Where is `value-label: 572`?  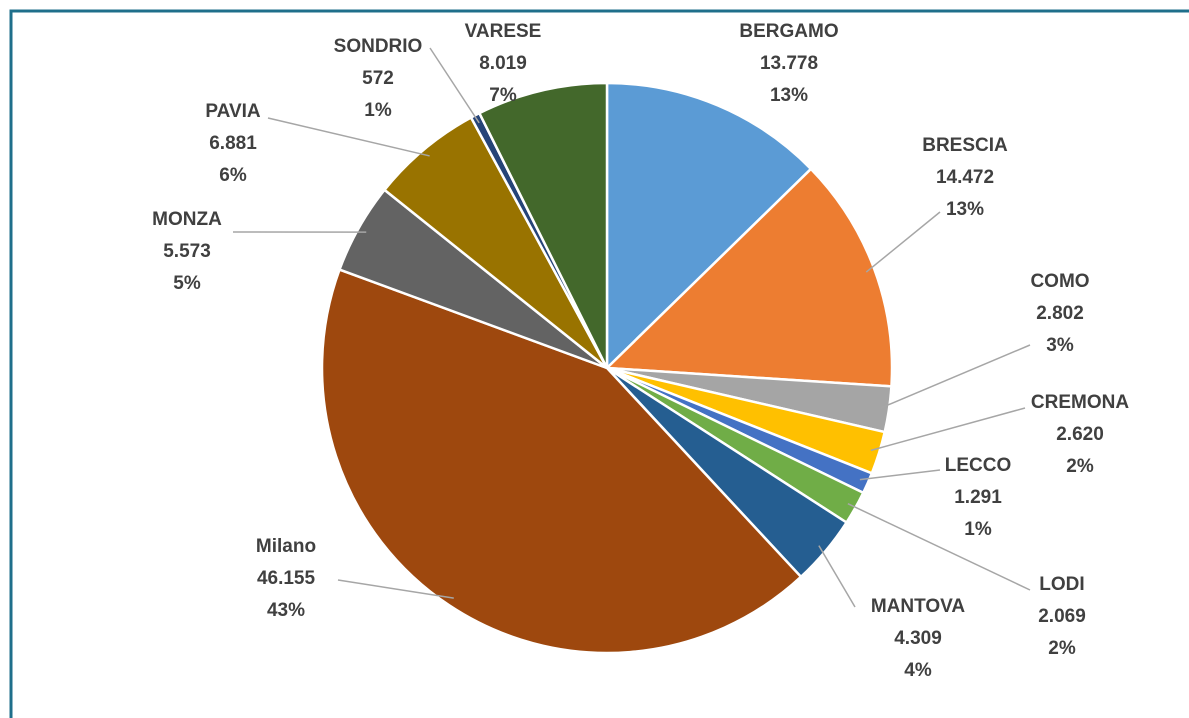
value-label: 572 is located at coordinates (378, 78).